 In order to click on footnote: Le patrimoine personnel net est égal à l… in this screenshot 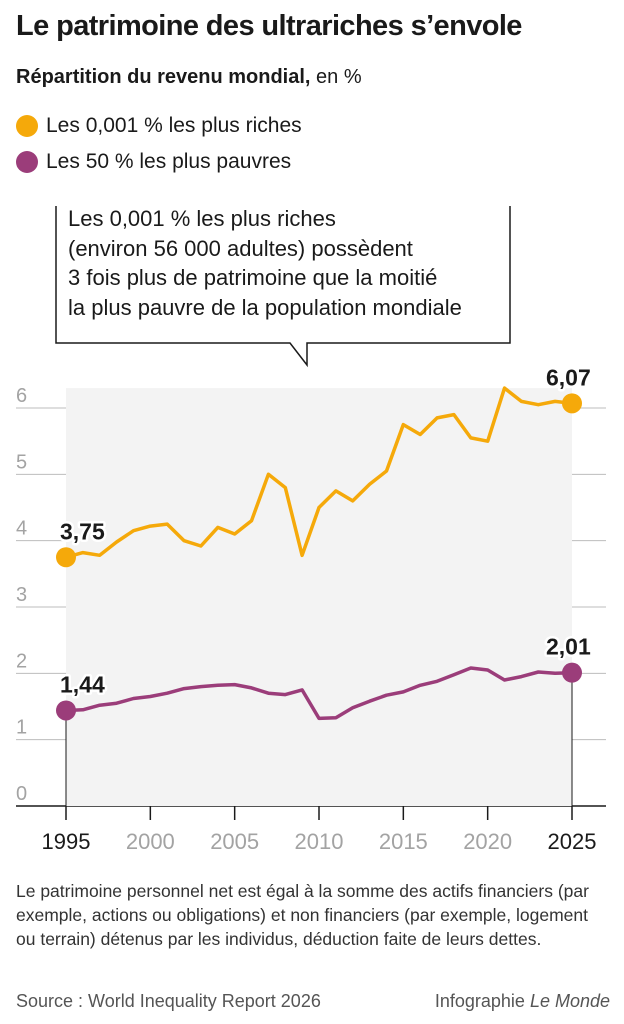, I will do `click(302, 915)`.